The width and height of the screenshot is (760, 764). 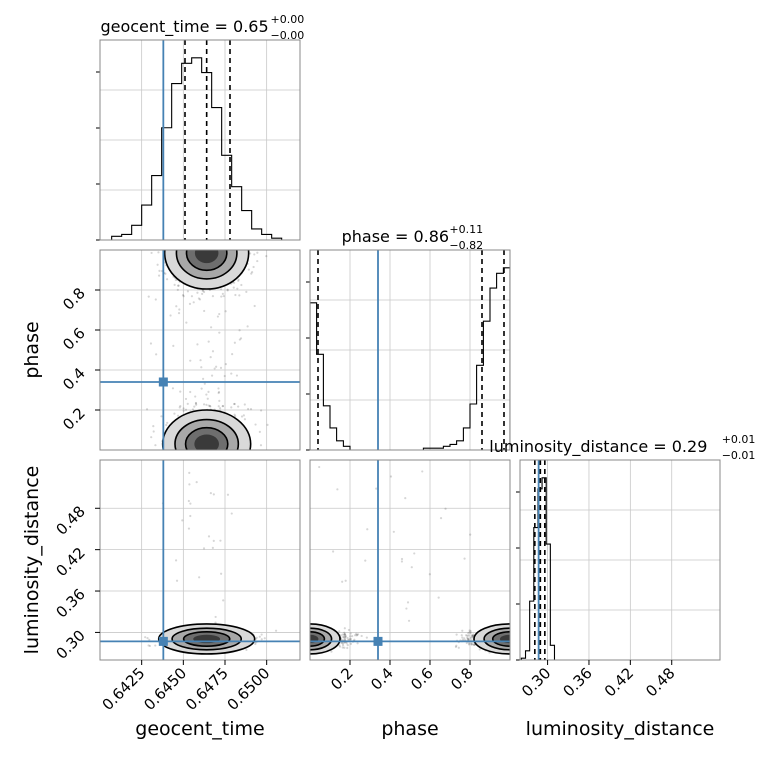 I want to click on hist-phase-title: phase = 0.86, so click(x=395, y=236).